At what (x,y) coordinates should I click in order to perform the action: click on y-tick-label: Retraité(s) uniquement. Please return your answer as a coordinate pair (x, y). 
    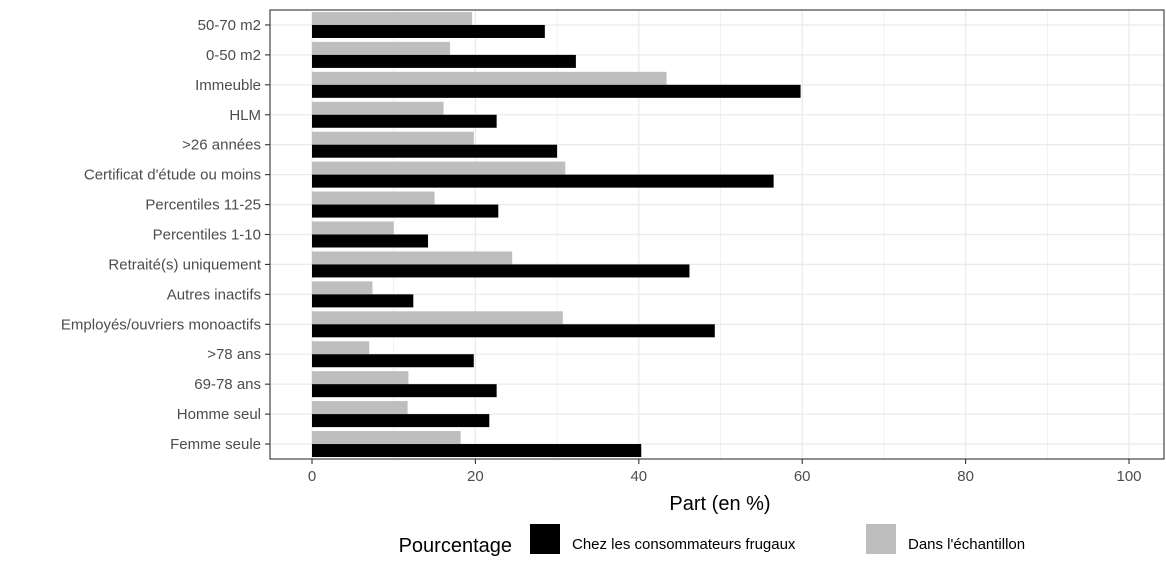
    Looking at the image, I should click on (184, 264).